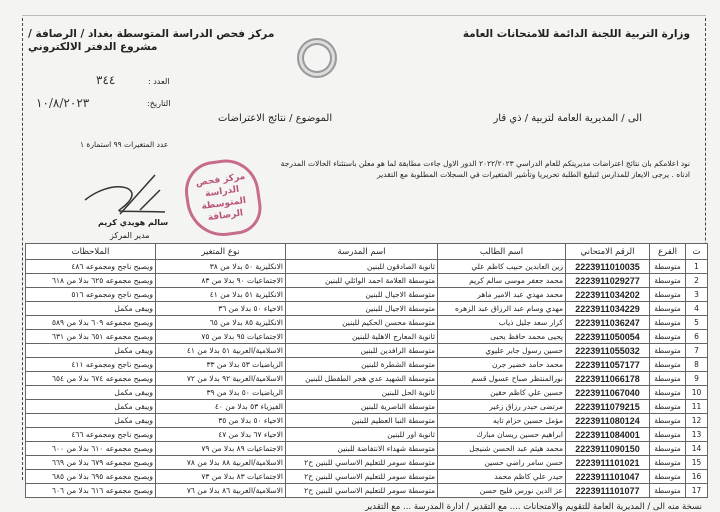 The height and width of the screenshot is (512, 720). I want to click on cell-change-type: الاحياء ٥٠ بدلا من ٣٥, so click(220, 420).